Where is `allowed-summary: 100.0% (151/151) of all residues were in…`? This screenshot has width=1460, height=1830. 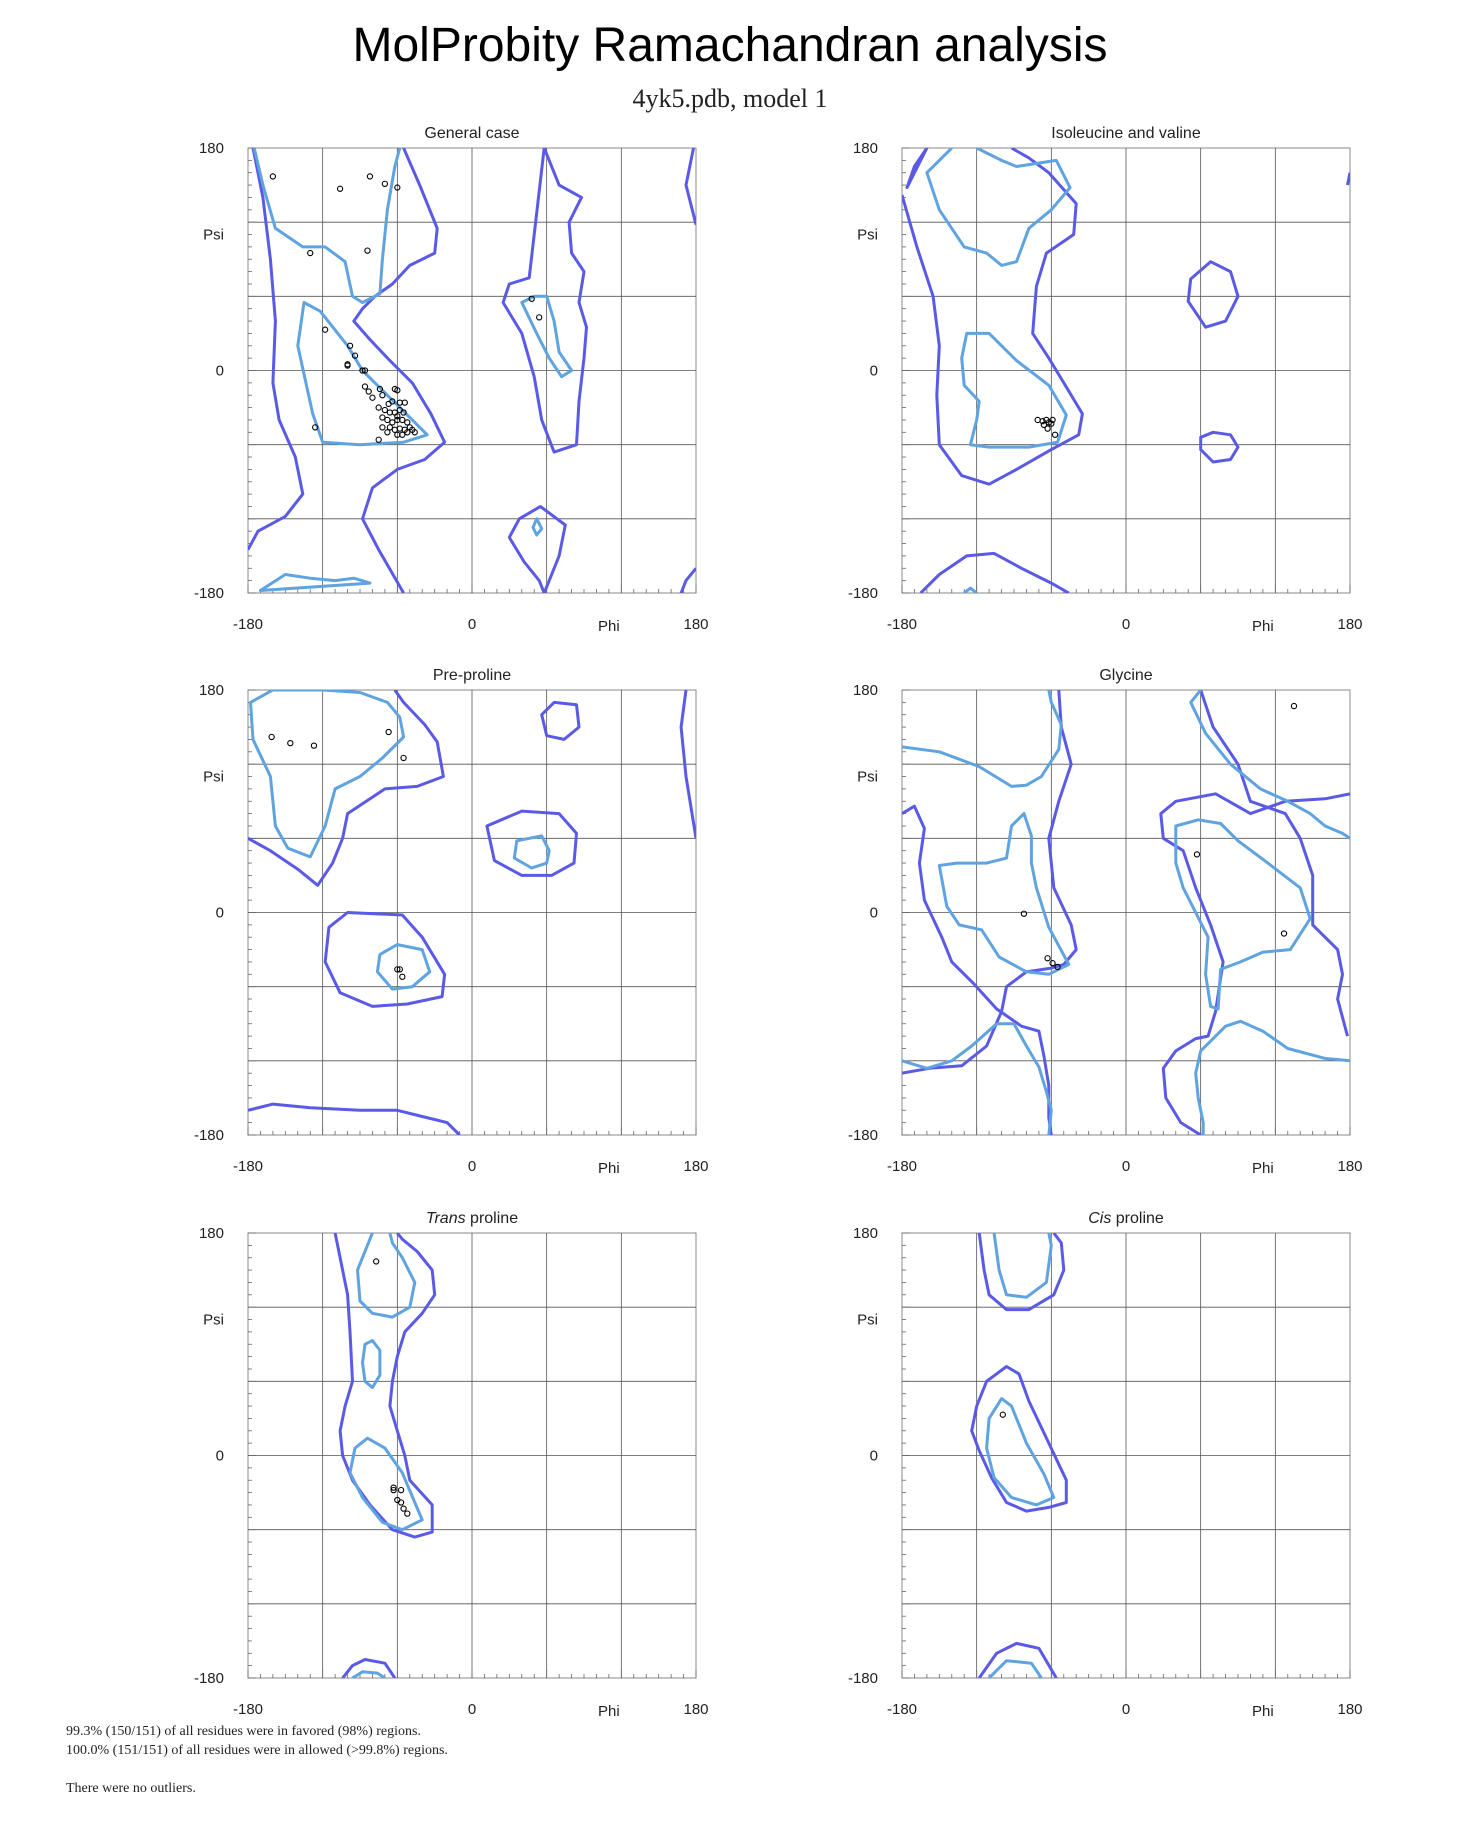
allowed-summary: 100.0% (151/151) of all residues were in… is located at coordinates (257, 1750).